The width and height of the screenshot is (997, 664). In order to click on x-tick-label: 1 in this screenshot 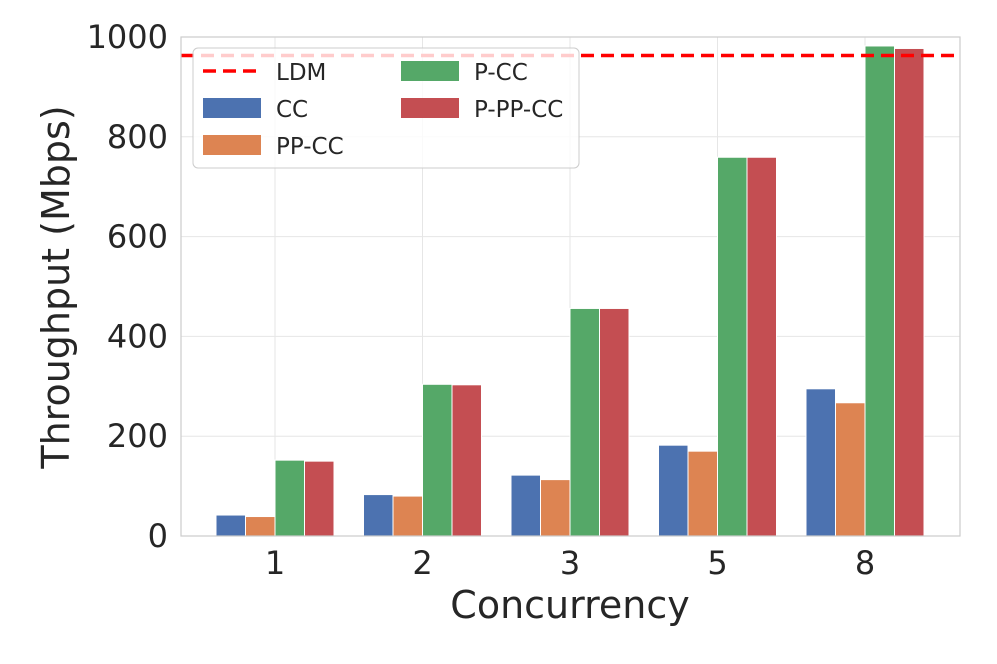, I will do `click(275, 563)`.